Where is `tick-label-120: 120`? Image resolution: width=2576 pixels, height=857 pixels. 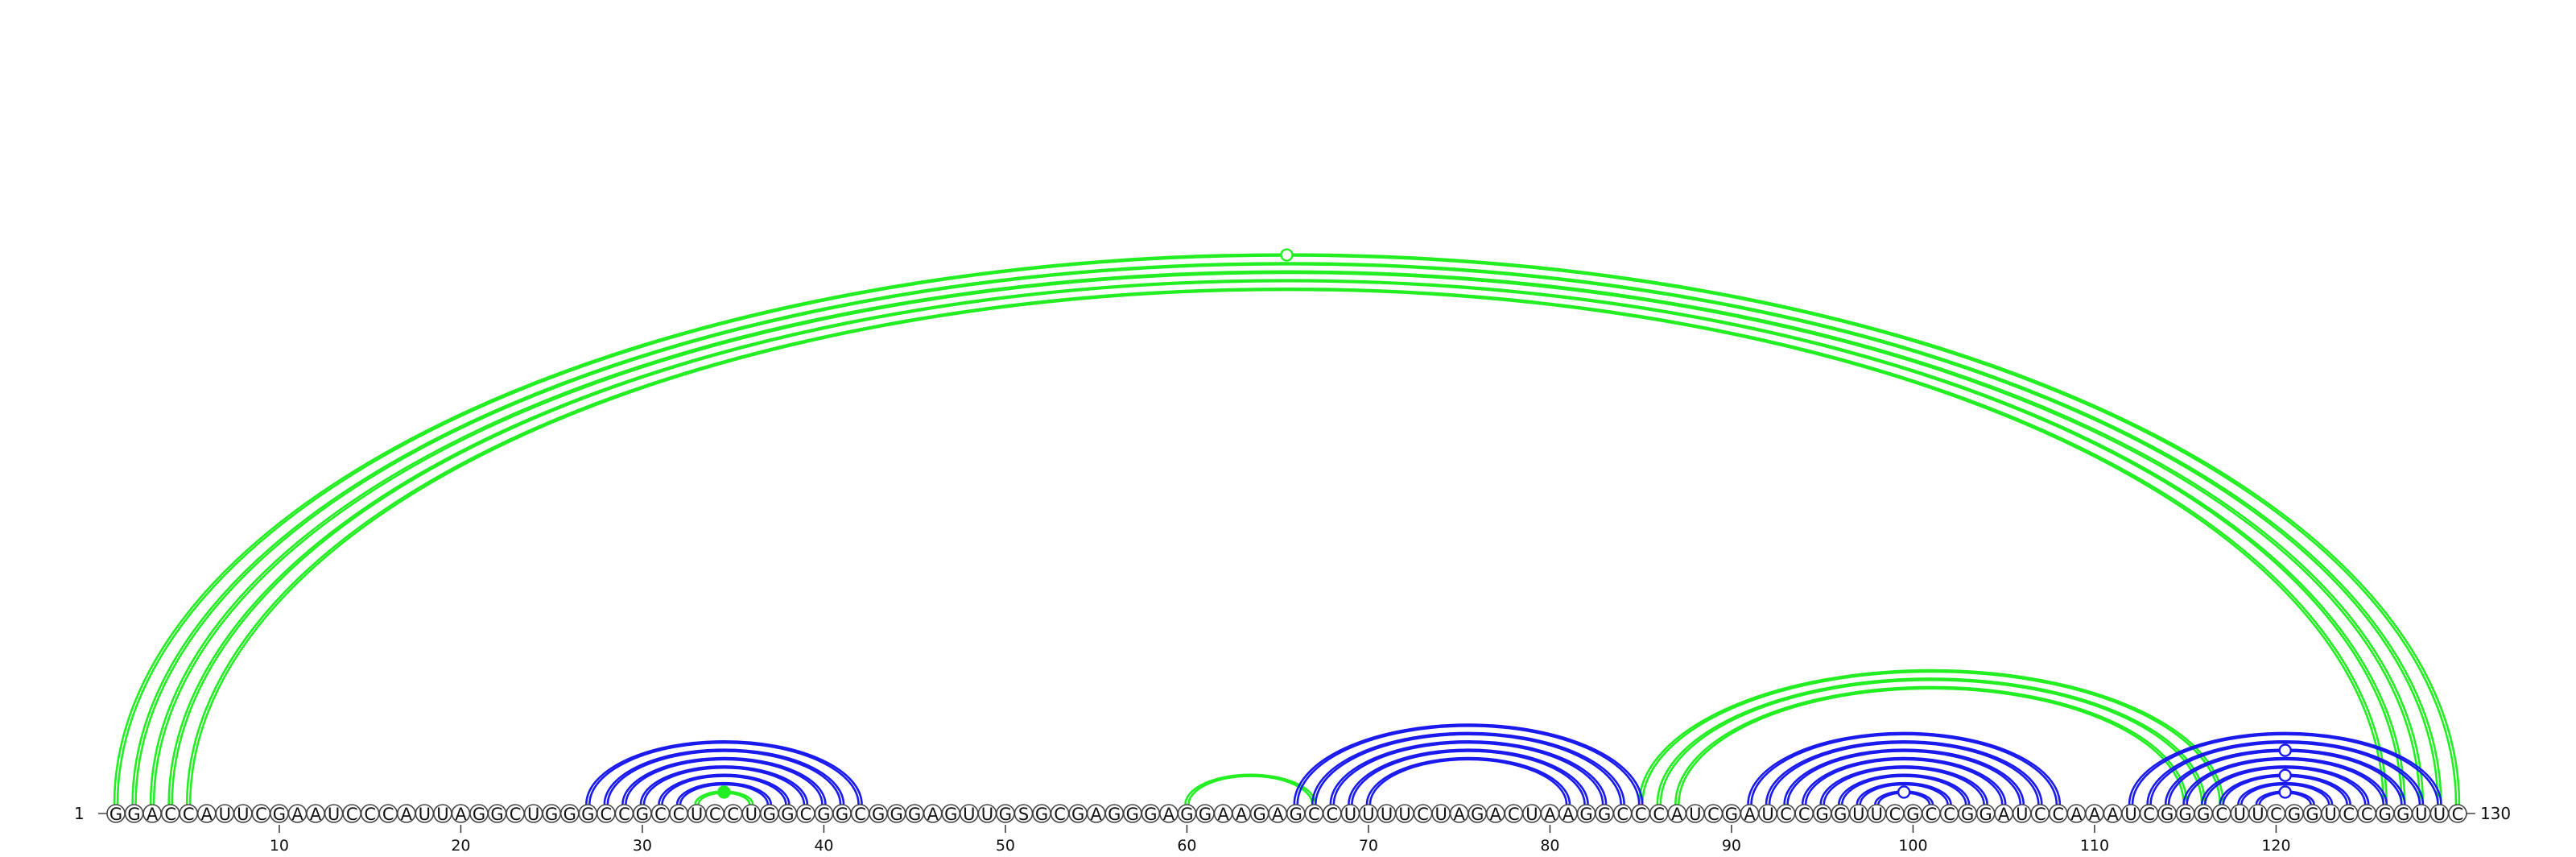 tick-label-120: 120 is located at coordinates (2275, 846).